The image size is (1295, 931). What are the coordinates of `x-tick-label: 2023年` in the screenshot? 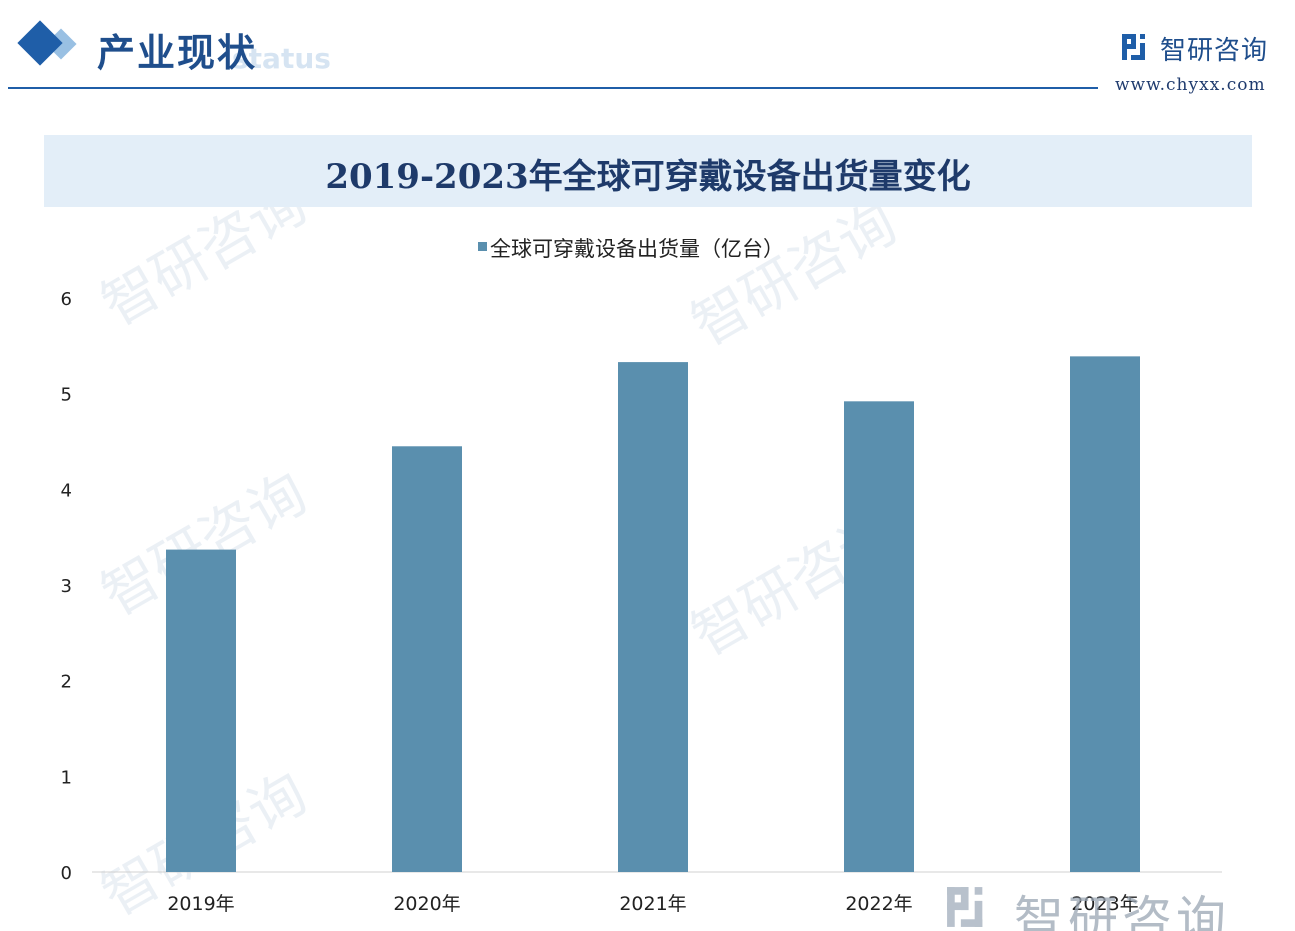 It's located at (1104, 904).